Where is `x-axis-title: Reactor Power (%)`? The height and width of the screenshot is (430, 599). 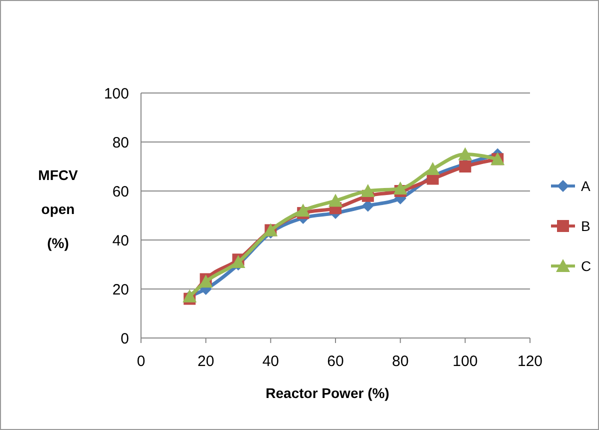 x-axis-title: Reactor Power (%) is located at coordinates (328, 393).